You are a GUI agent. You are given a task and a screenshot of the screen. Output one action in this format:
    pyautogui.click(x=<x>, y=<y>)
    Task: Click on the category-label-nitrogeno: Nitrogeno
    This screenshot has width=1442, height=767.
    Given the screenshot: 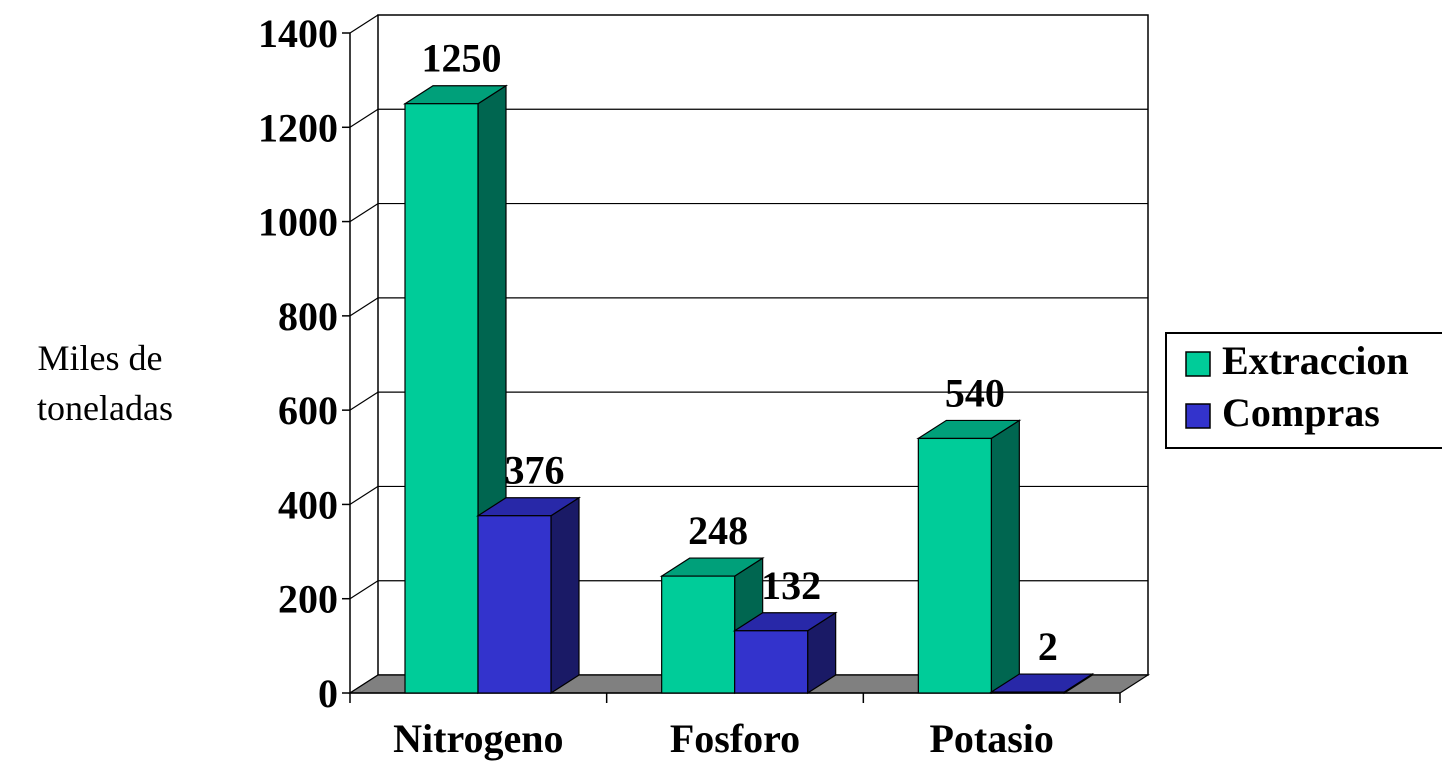 What is the action you would take?
    pyautogui.click(x=478, y=738)
    